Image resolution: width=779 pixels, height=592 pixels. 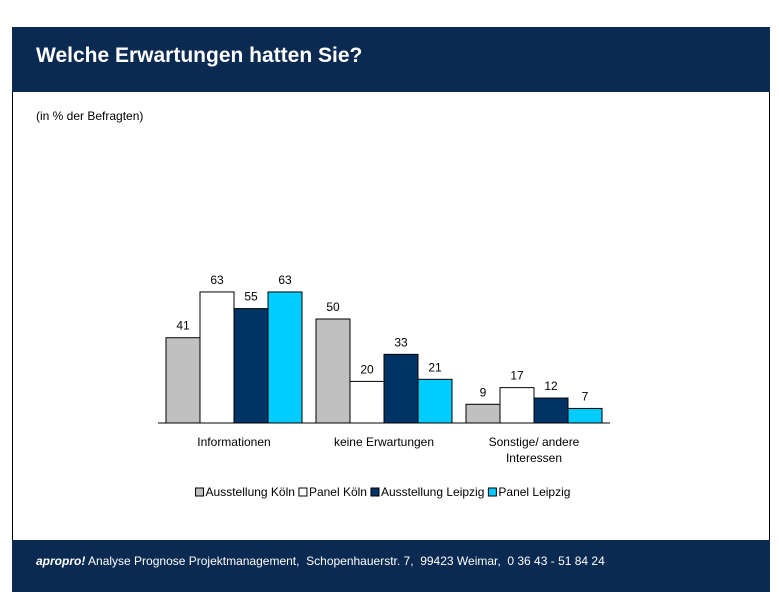 I want to click on title: Welche Erwartungen hatten Sie?, so click(x=199, y=55).